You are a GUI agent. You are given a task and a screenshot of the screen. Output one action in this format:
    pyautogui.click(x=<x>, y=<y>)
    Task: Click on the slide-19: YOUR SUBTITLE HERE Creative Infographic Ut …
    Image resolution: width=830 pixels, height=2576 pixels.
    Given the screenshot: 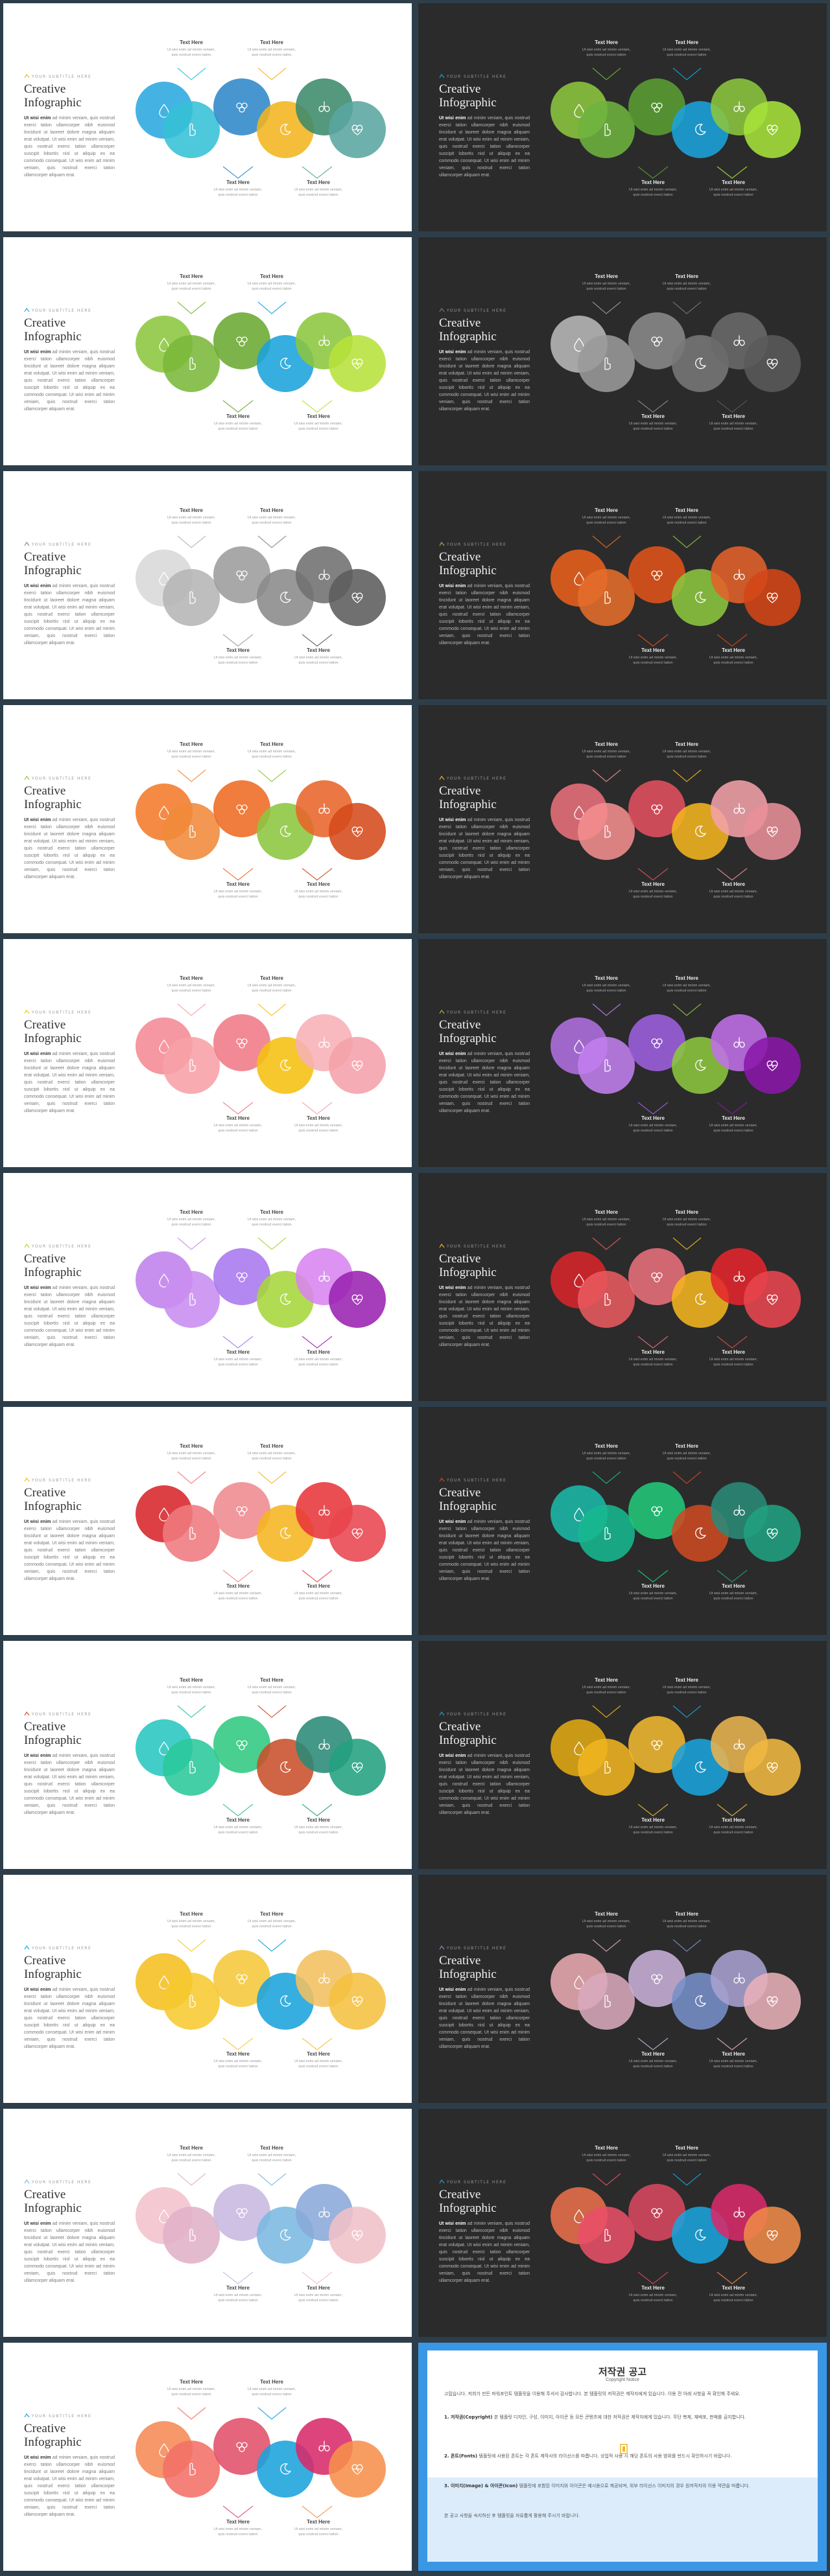 What is the action you would take?
    pyautogui.click(x=207, y=2223)
    